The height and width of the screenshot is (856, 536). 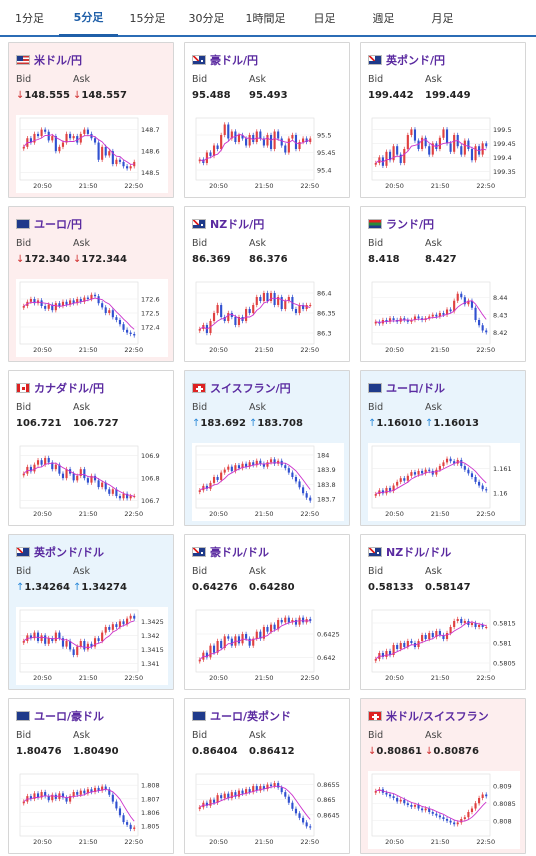 What do you see at coordinates (92, 810) in the screenshot?
I see `price-chart: 1.808 1.807 1.806 1.805 20:50 21:50 22:50` at bounding box center [92, 810].